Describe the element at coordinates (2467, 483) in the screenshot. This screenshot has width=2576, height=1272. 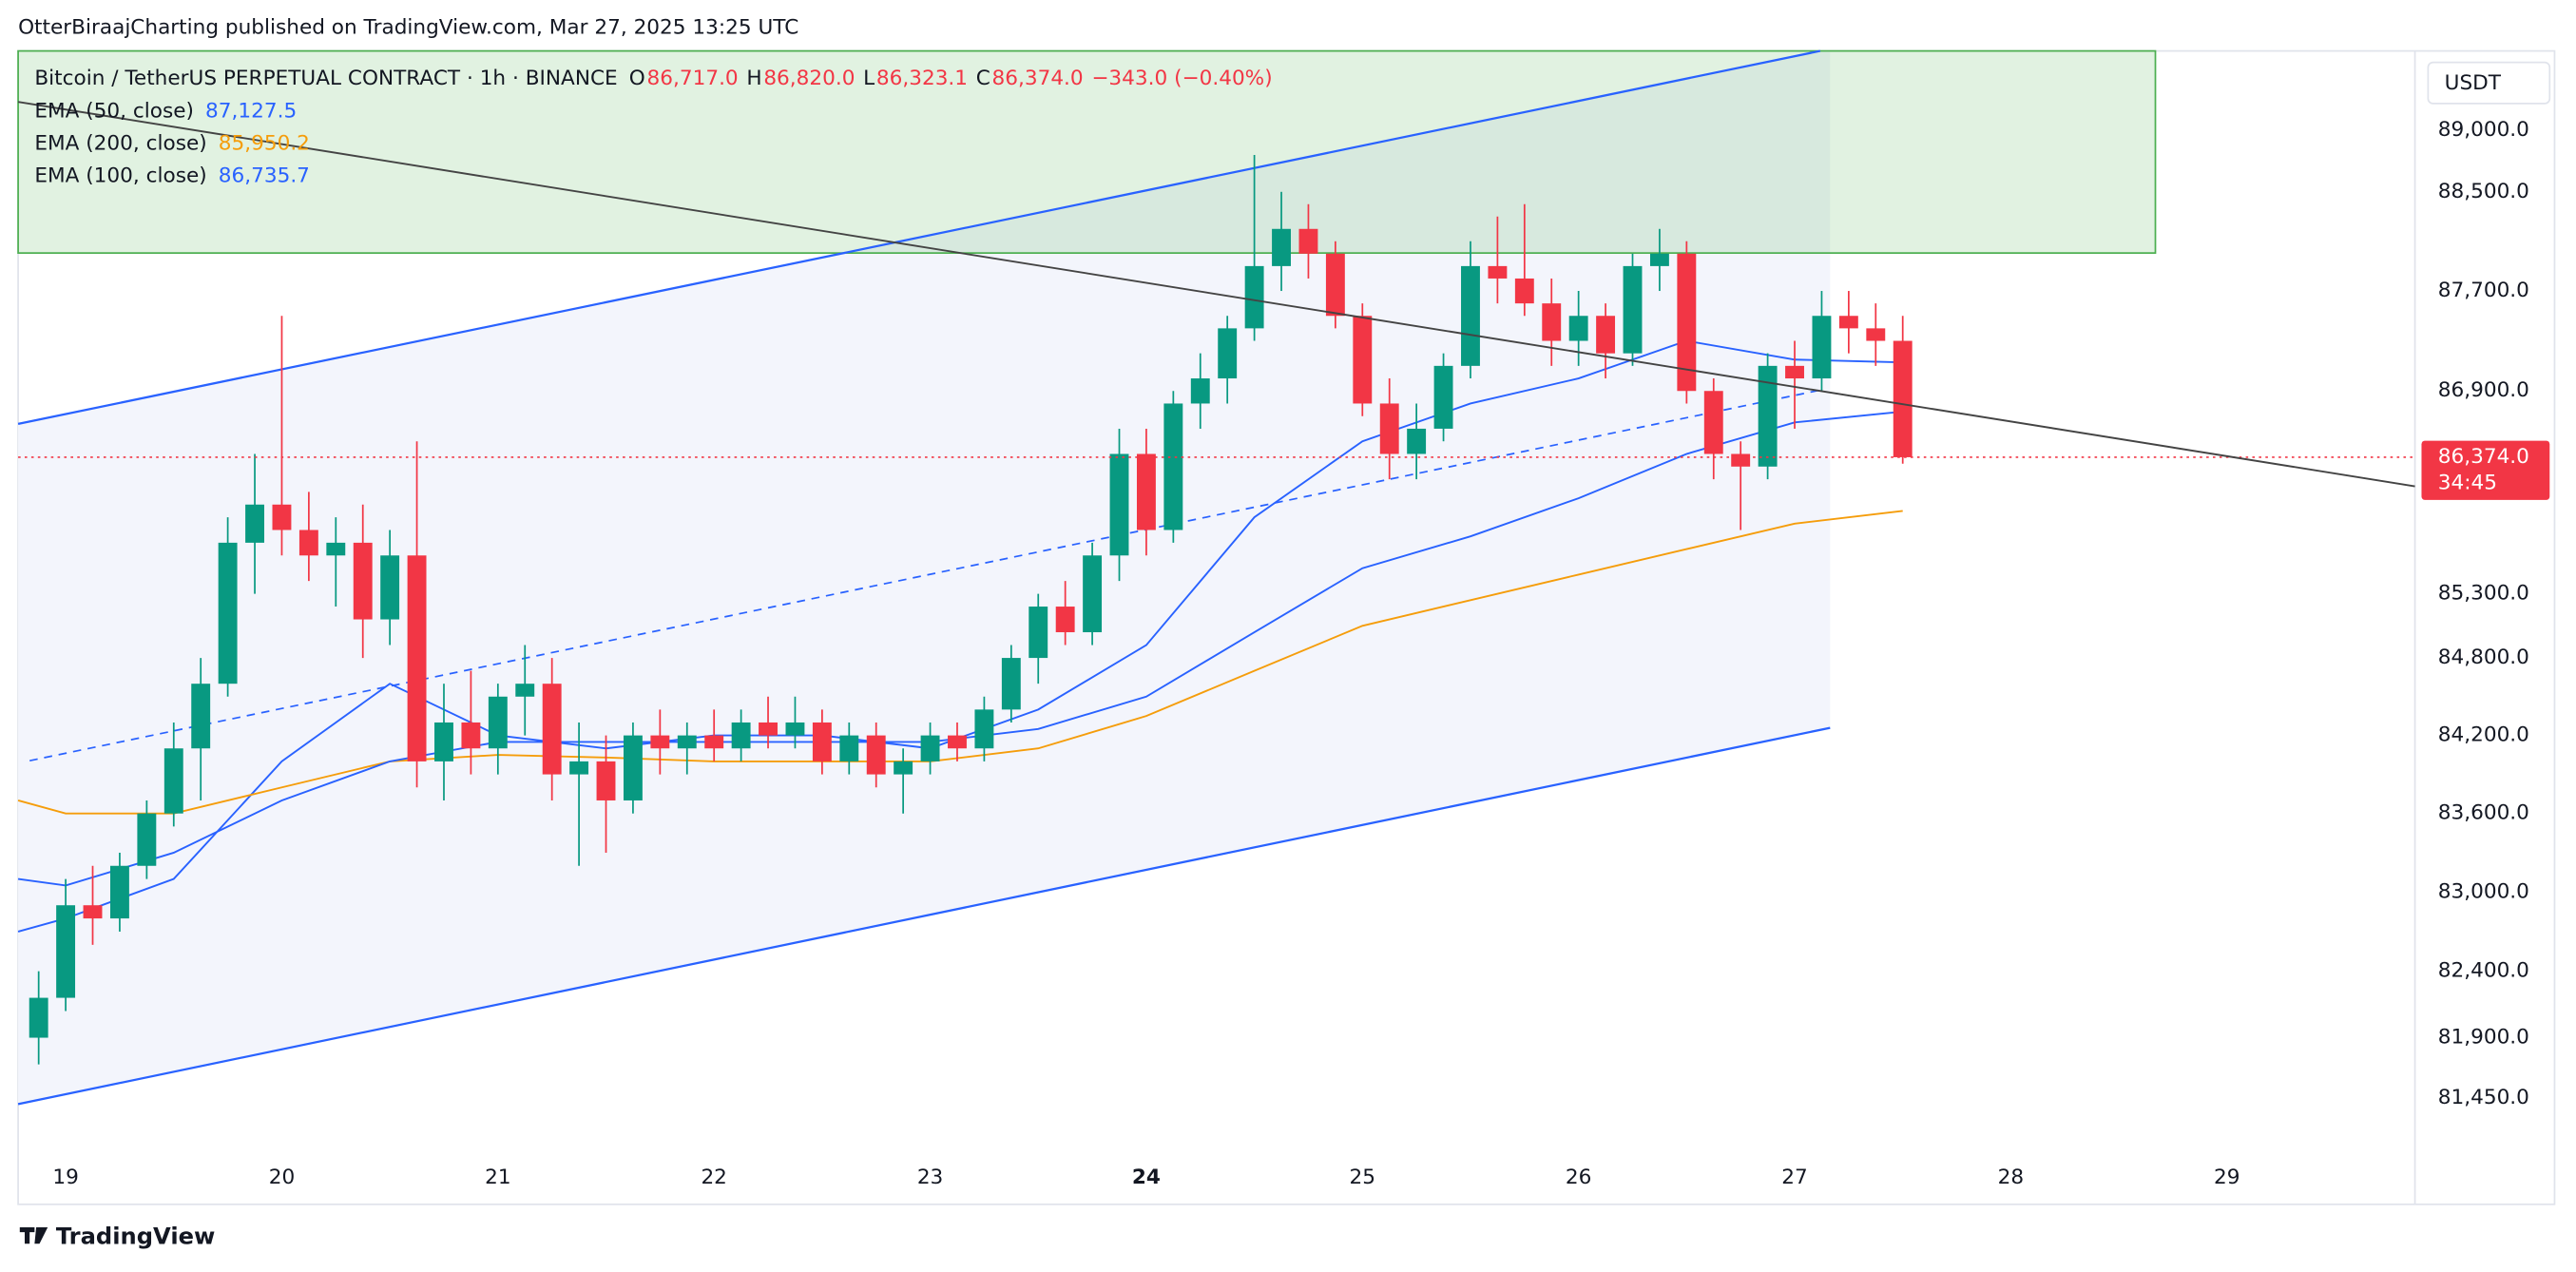
I see `countdown: 34:45` at that location.